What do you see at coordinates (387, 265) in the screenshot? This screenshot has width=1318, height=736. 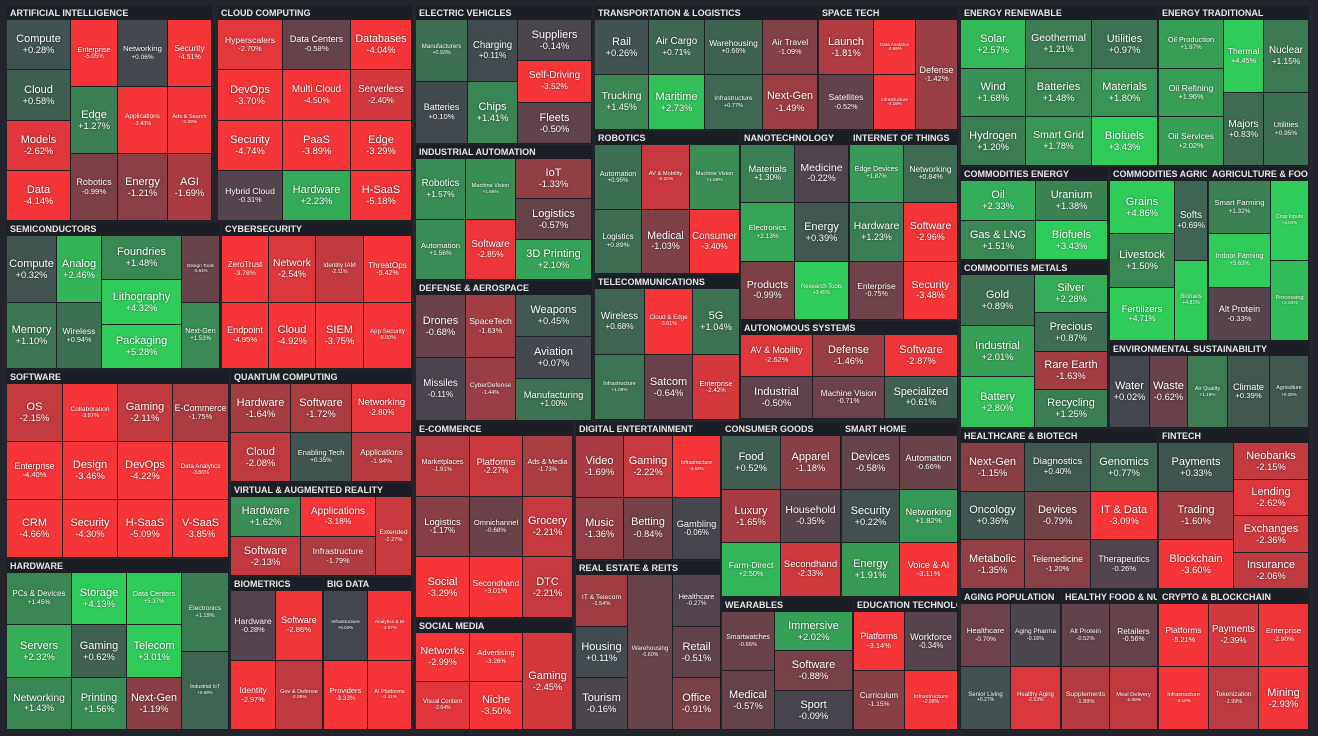 I see `tile-name: ThreatOps` at bounding box center [387, 265].